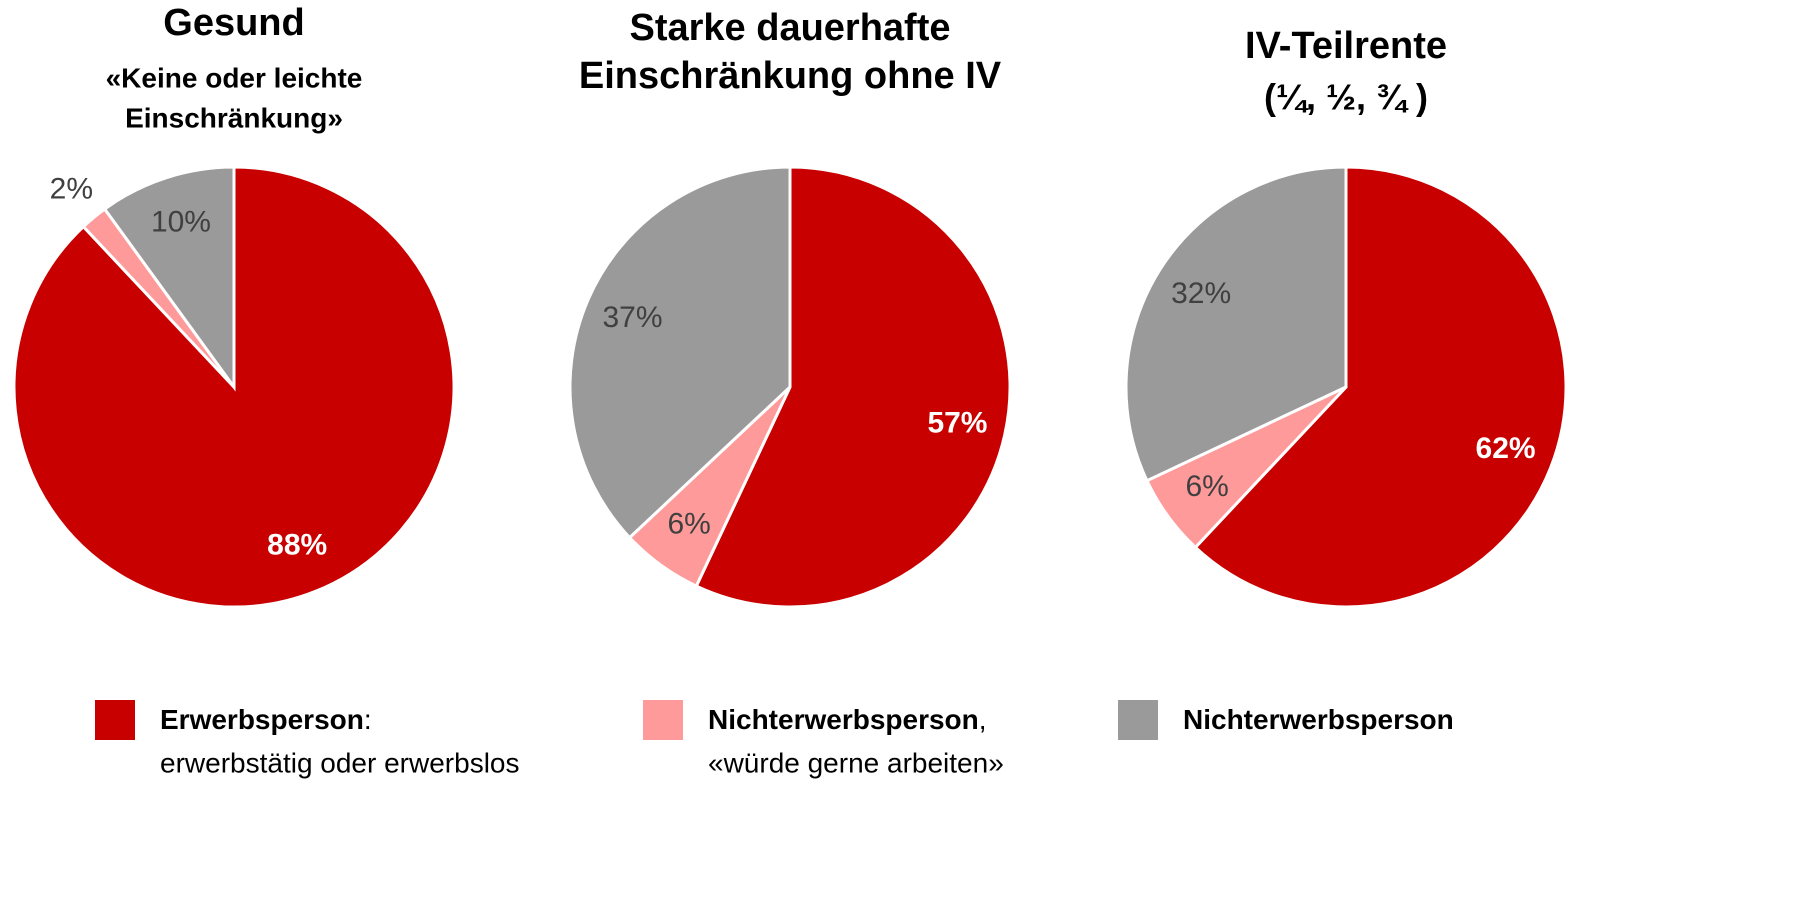  What do you see at coordinates (1506, 448) in the screenshot?
I see `data-label: 62%` at bounding box center [1506, 448].